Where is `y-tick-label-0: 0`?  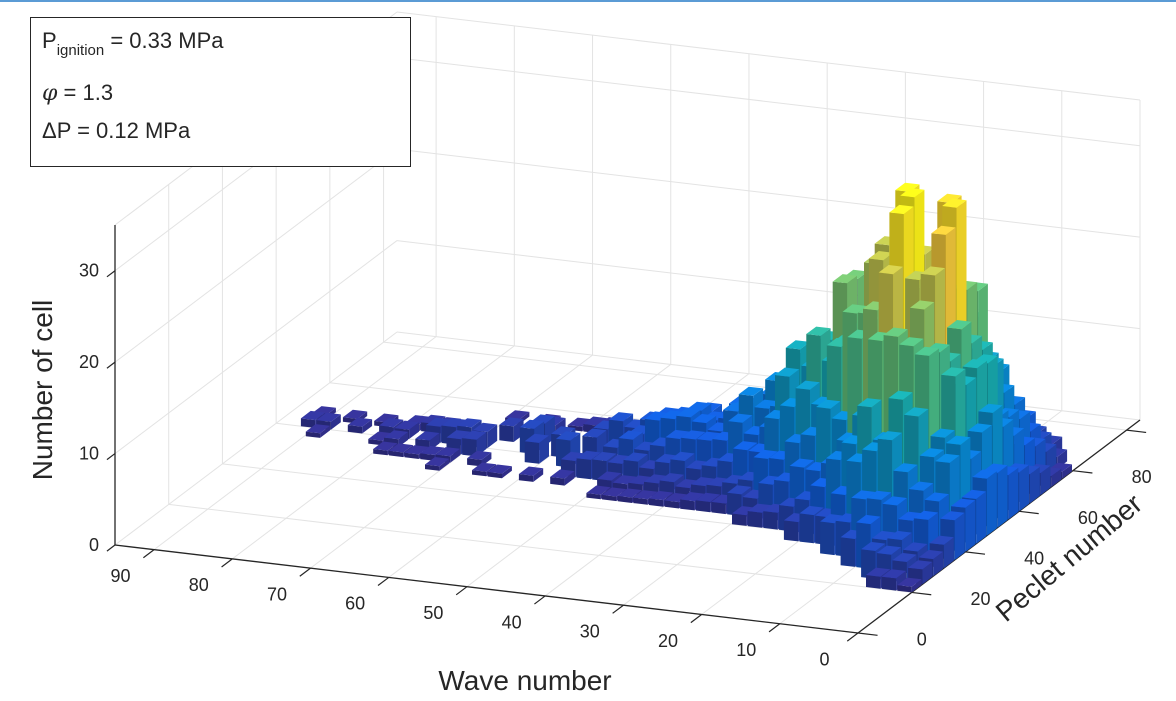 y-tick-label-0: 0 is located at coordinates (922, 639).